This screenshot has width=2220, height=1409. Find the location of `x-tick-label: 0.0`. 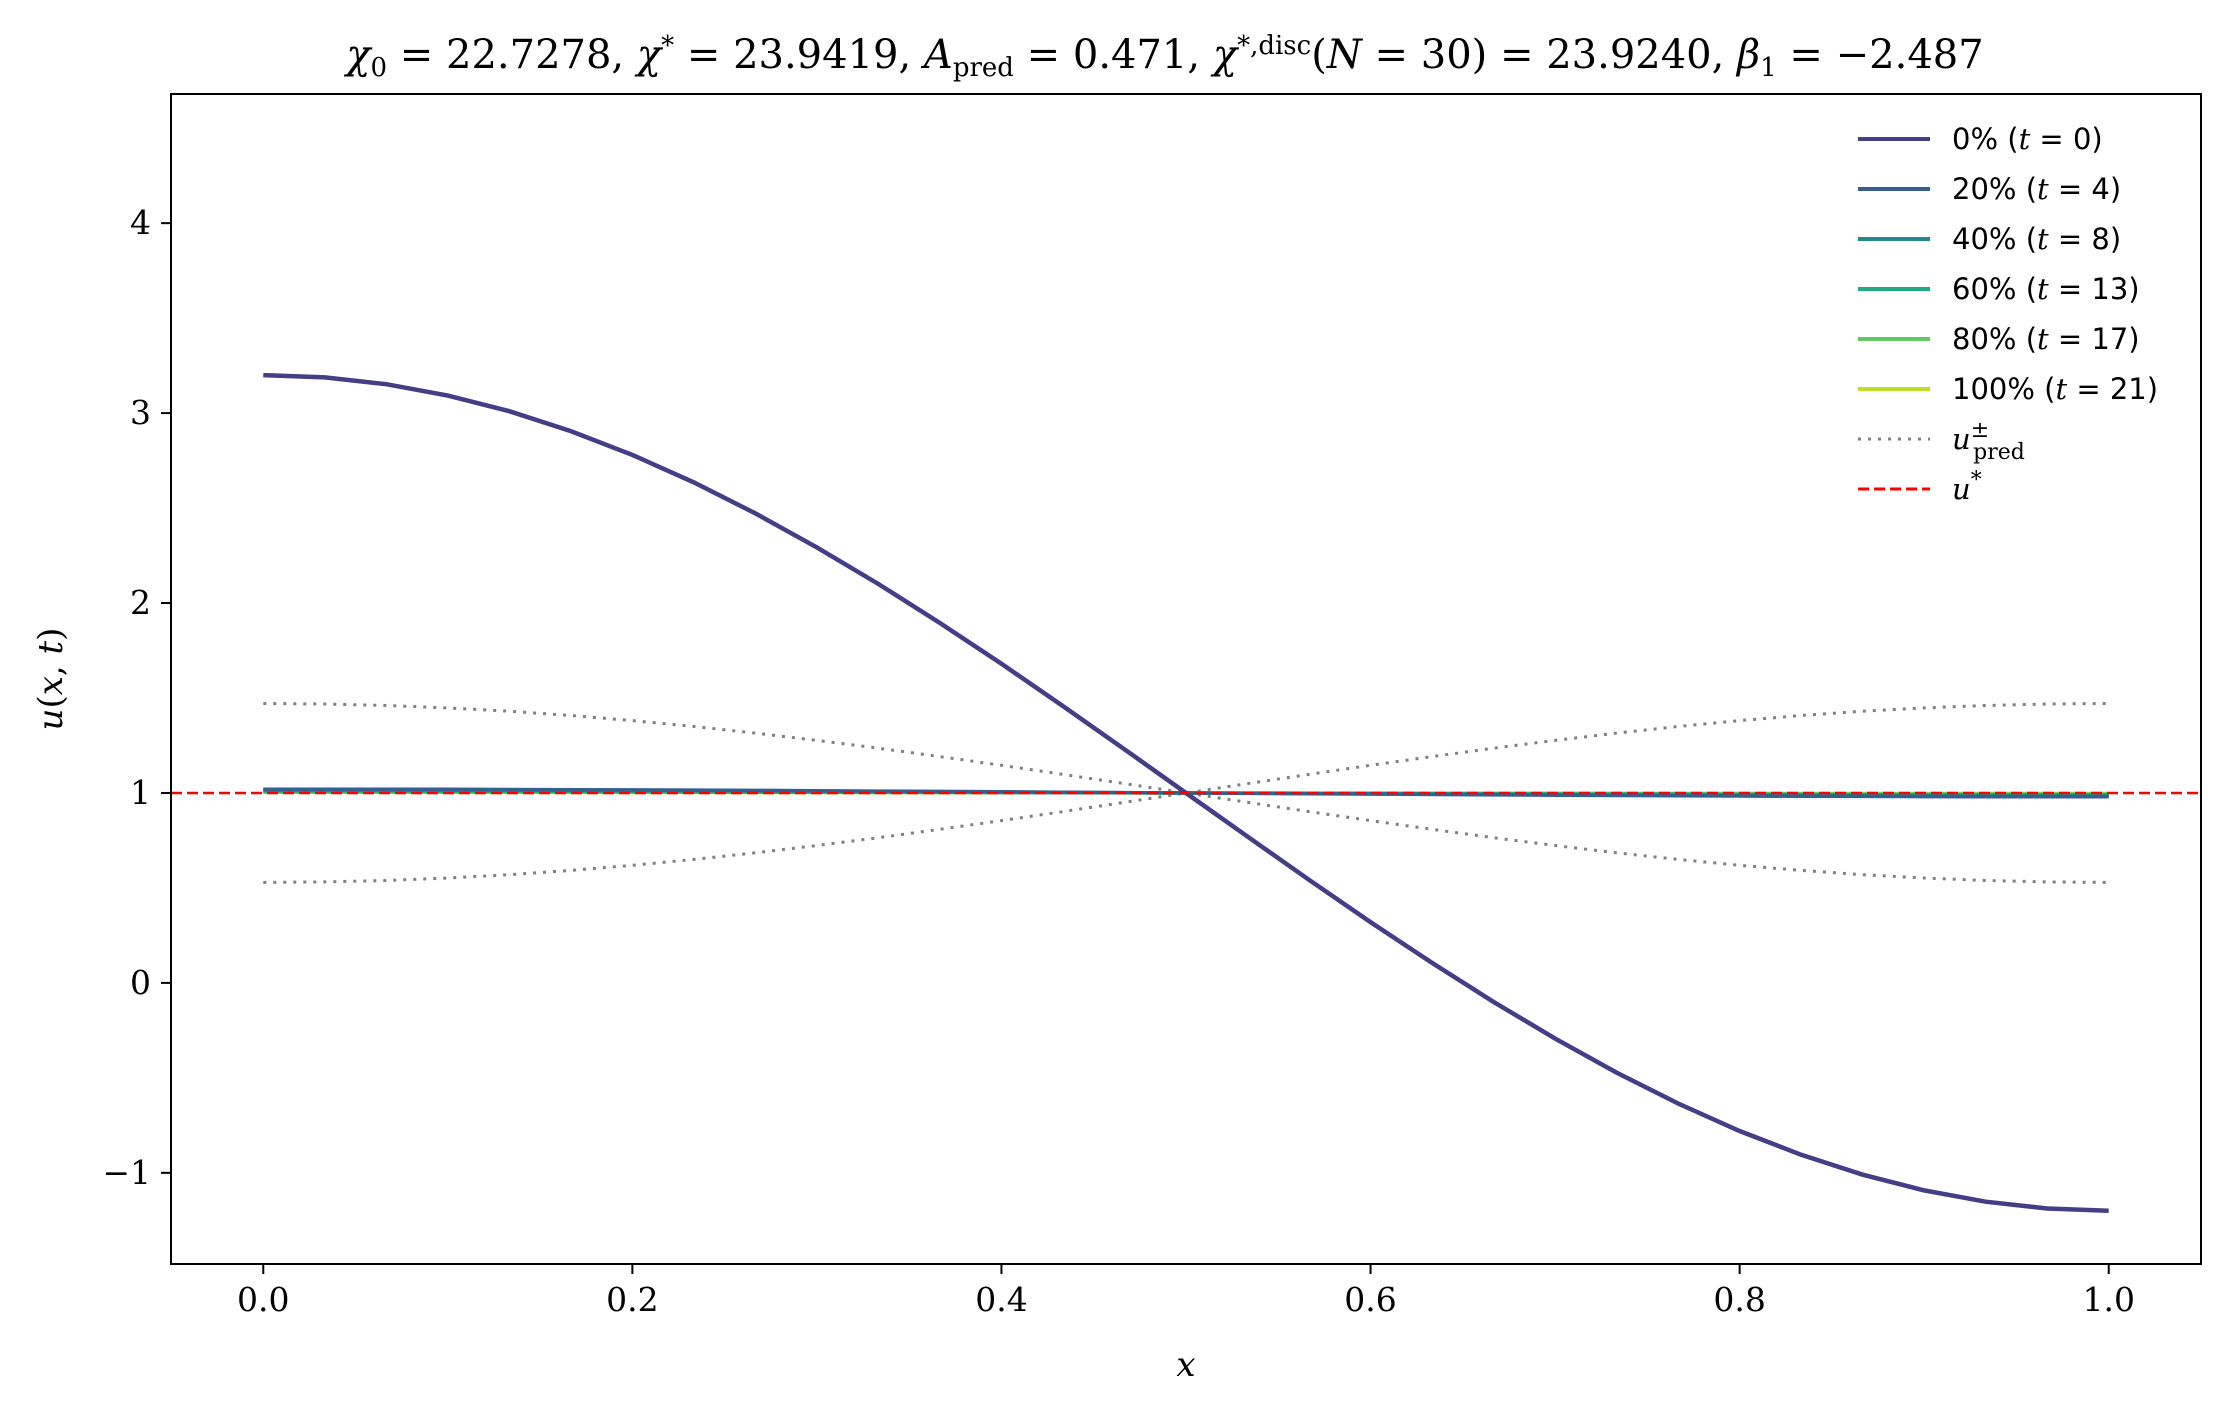

x-tick-label: 0.0 is located at coordinates (263, 1299).